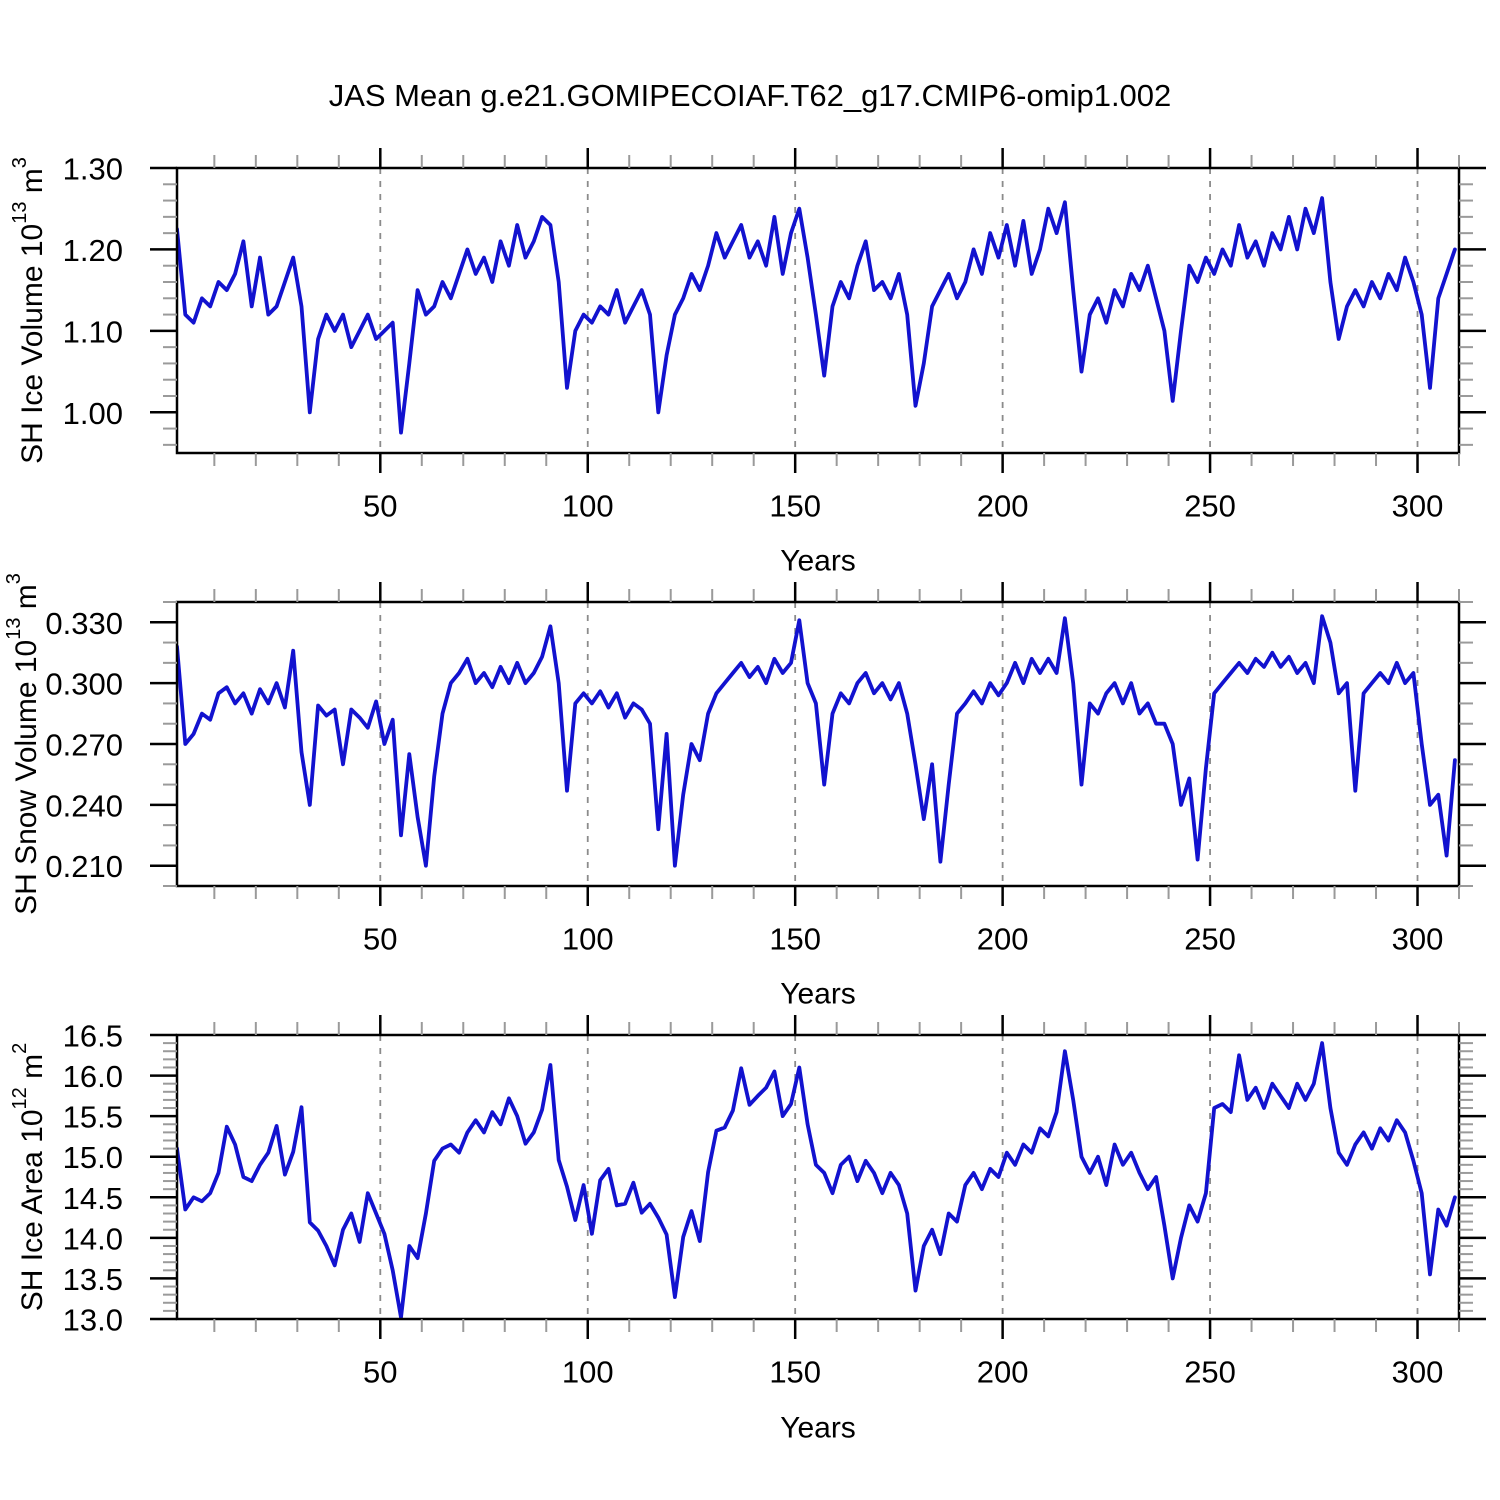 The image size is (1500, 1500). I want to click on y-tick-label: 16.0, so click(93, 1076).